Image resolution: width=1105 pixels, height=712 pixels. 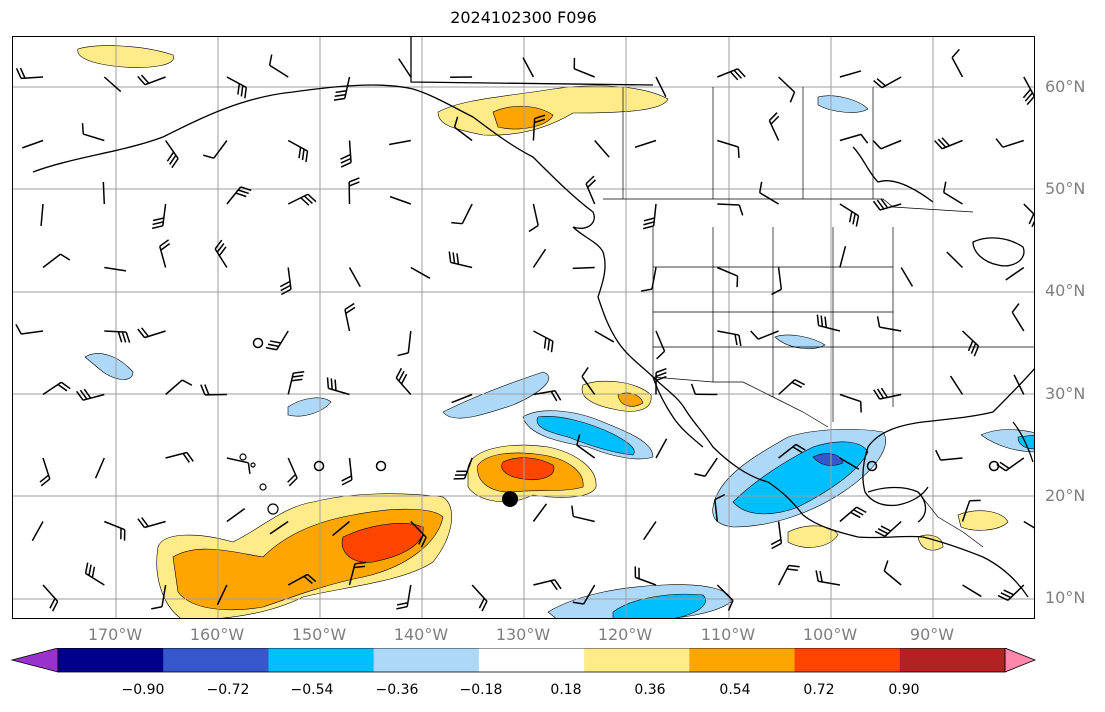 I want to click on lon-label-140w: 140°W, so click(x=421, y=634).